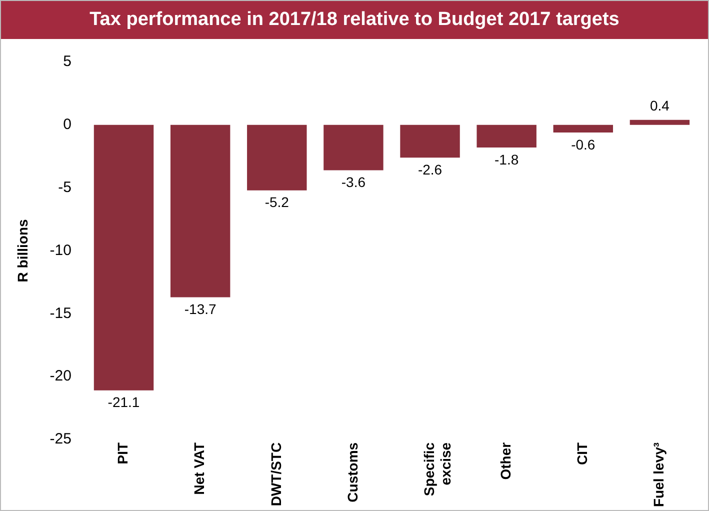 The image size is (709, 511). What do you see at coordinates (61, 376) in the screenshot?
I see `y-tick-label: -20` at bounding box center [61, 376].